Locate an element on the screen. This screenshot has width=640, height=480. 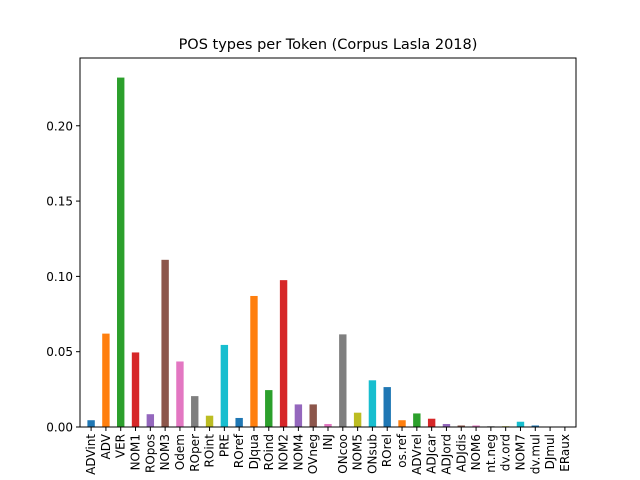
bar-prodem is located at coordinates (180, 394).